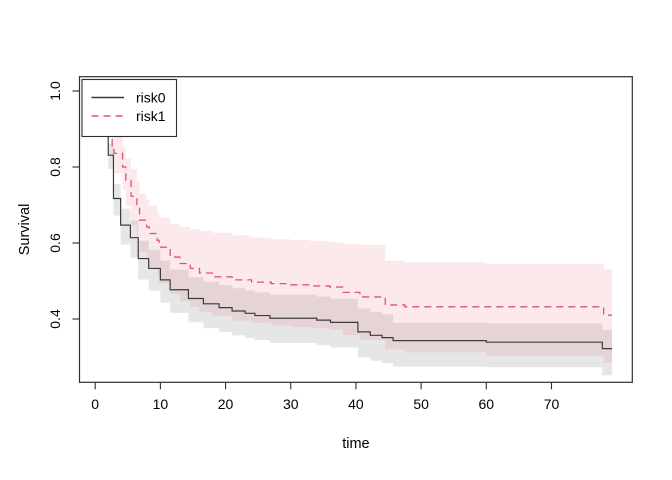 The image size is (672, 480). I want to click on x-tick-label: 70, so click(552, 404).